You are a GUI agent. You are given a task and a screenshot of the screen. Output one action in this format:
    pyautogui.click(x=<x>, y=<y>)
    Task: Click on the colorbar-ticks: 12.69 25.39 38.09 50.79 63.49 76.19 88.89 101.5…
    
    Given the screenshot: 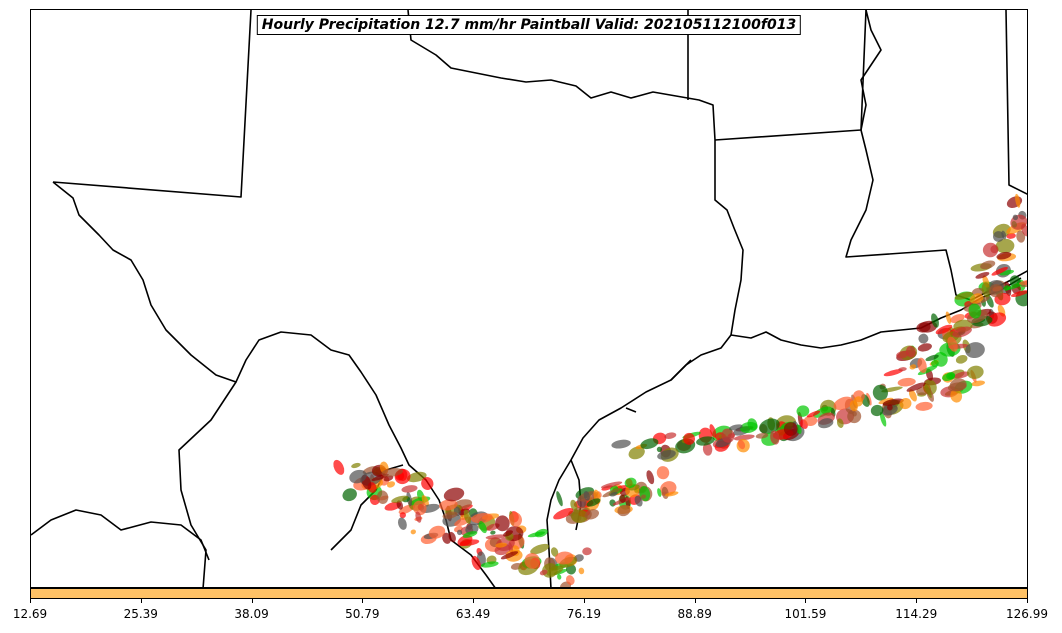 What is the action you would take?
    pyautogui.click(x=530, y=614)
    